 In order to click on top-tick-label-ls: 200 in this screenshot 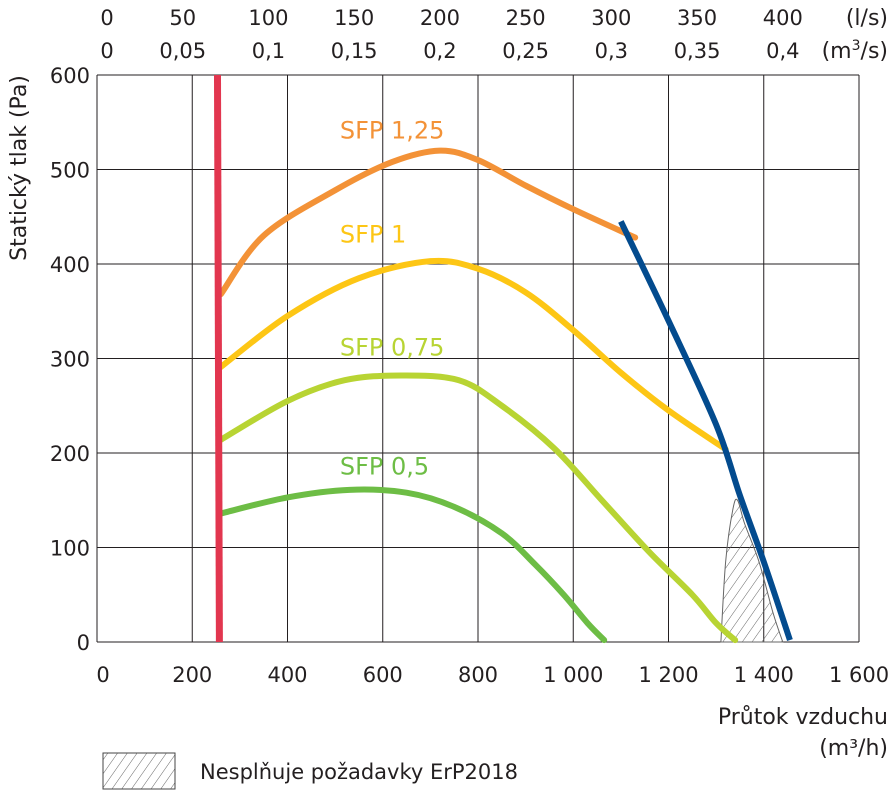, I will do `click(440, 18)`.